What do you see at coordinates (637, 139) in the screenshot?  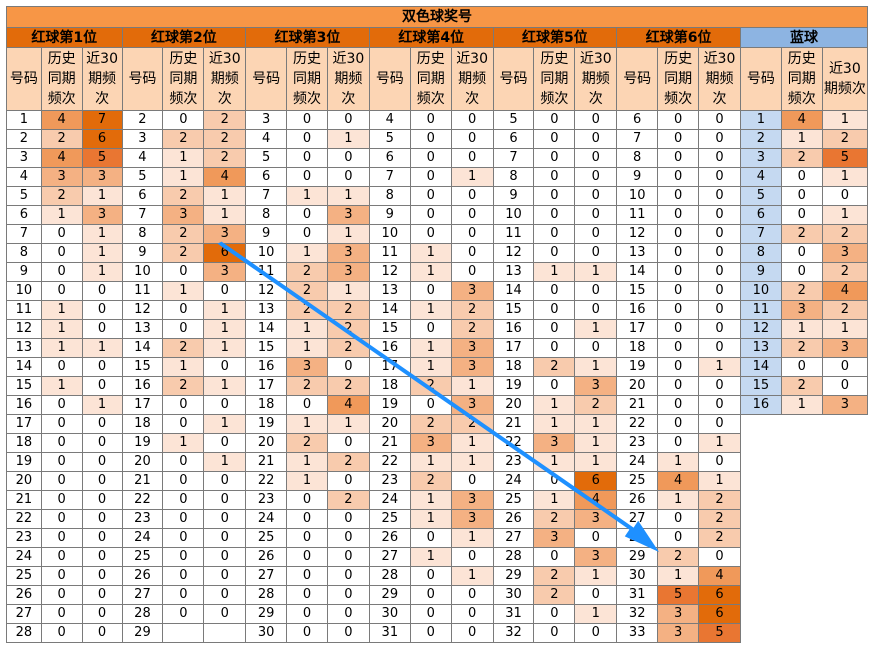 I see `number-cell: 7` at bounding box center [637, 139].